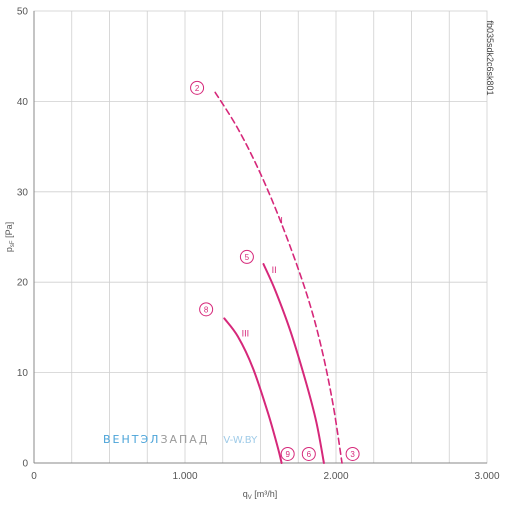 The height and width of the screenshot is (506, 506). I want to click on x-axis-label: qV [m³/h], so click(260, 495).